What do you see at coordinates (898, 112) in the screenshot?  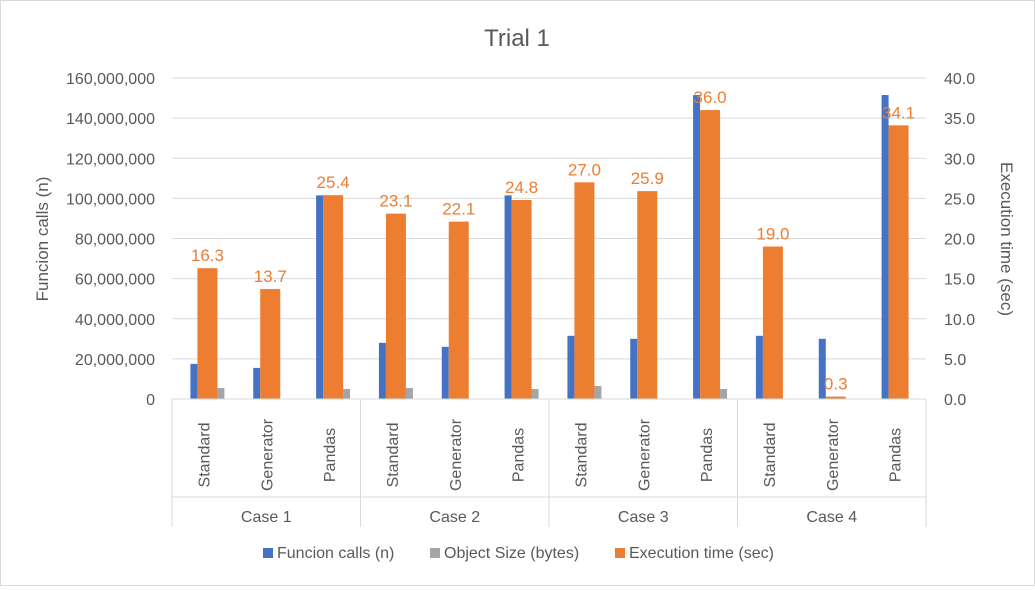 I see `data-label: 34.1` at bounding box center [898, 112].